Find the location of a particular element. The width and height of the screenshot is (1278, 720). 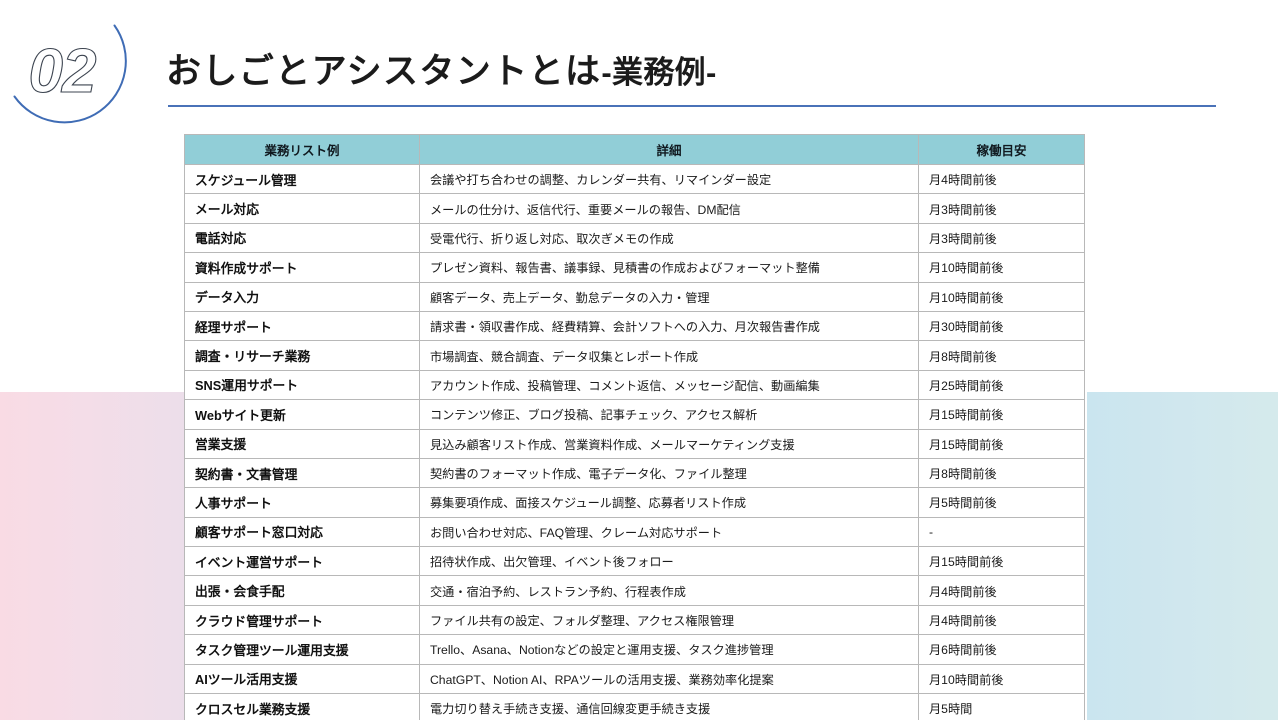

table-row: メール対応 メールの仕分け、返信代行、重要メールの報告、DM配信 月3時間前後 is located at coordinates (634, 208).